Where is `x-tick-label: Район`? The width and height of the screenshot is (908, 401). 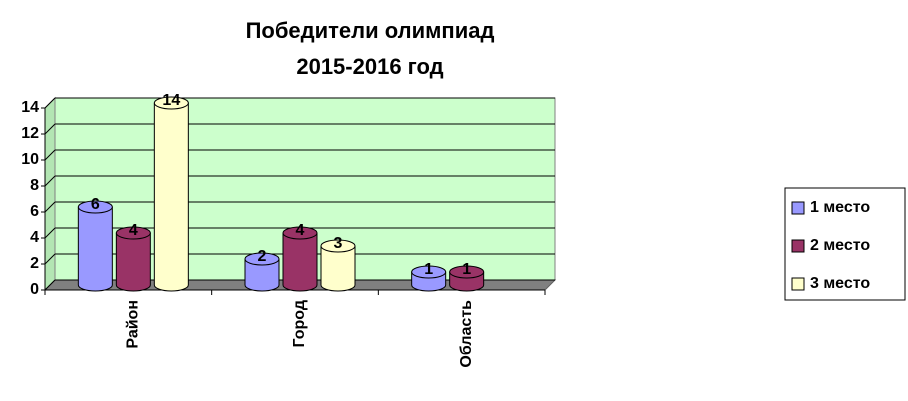
x-tick-label: Район is located at coordinates (133, 324).